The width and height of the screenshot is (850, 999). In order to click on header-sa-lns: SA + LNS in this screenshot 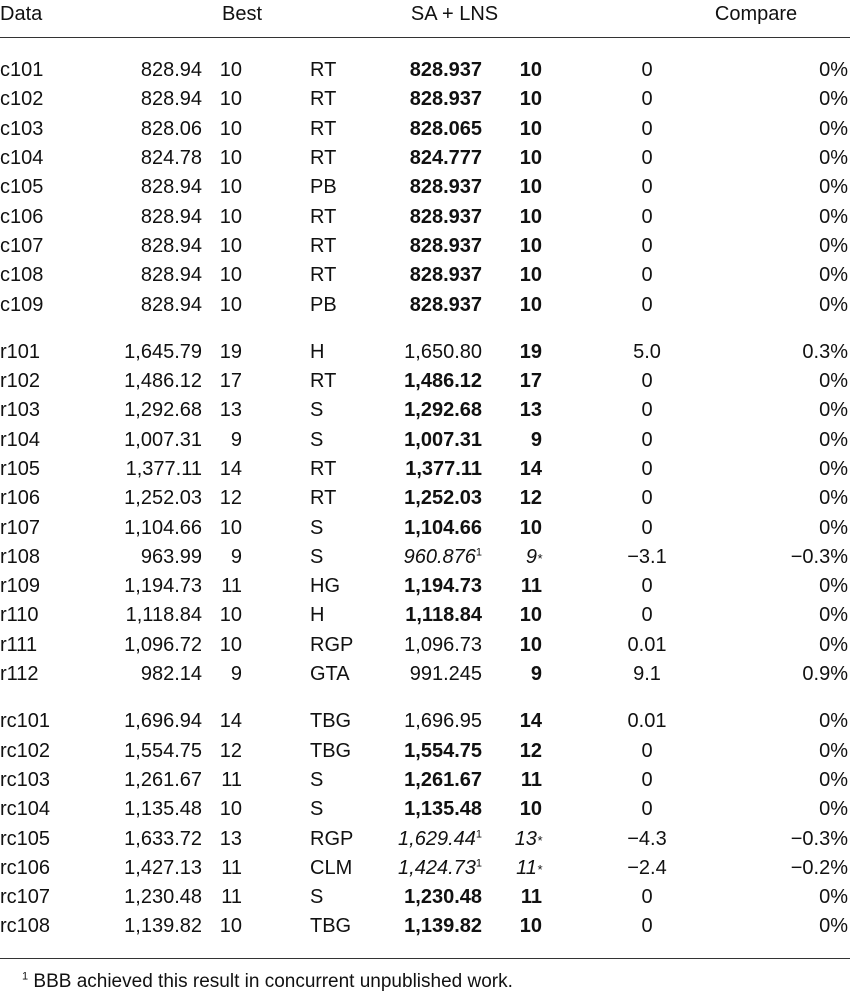, I will do `click(454, 14)`.